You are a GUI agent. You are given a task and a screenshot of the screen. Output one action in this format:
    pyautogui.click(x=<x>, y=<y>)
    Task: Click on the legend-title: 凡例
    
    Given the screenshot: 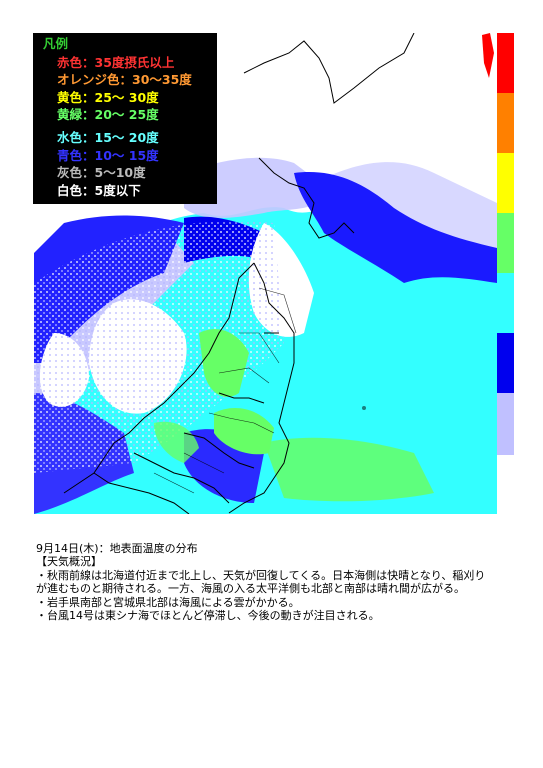 What is the action you would take?
    pyautogui.click(x=56, y=43)
    